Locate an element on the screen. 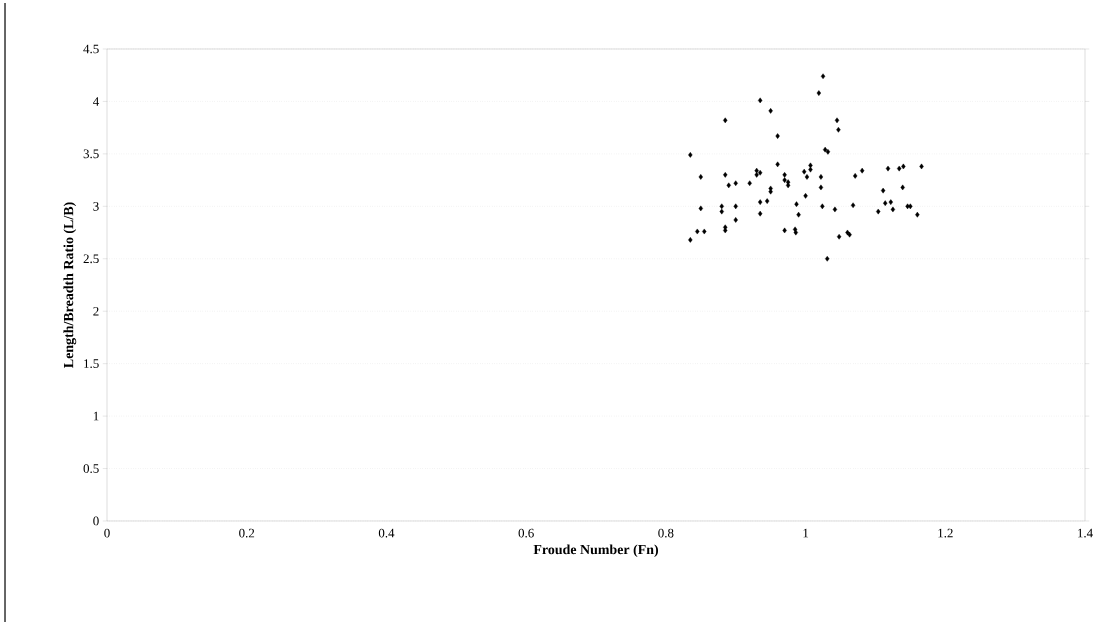 The height and width of the screenshot is (625, 1113). y-tick-label: 1.5 is located at coordinates (91, 364).